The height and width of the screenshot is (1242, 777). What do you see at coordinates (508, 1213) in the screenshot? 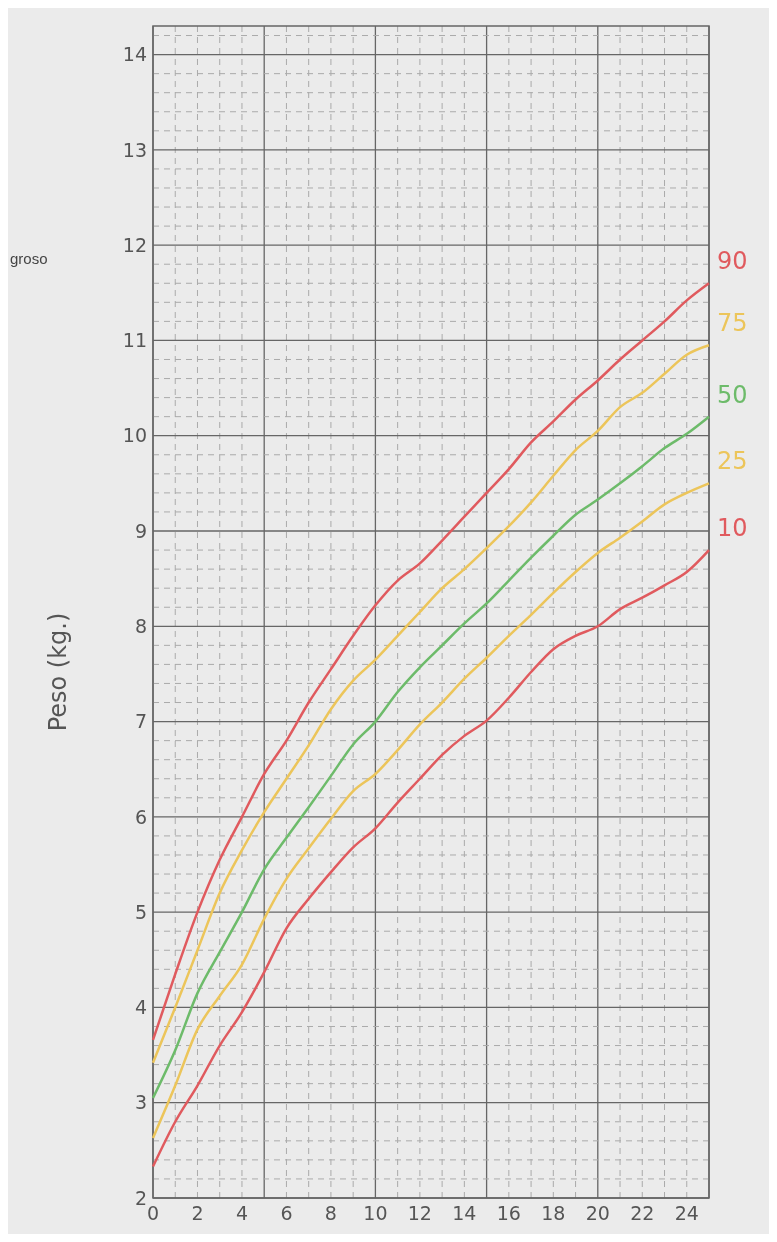
I see `x-tick-label: 16` at bounding box center [508, 1213].